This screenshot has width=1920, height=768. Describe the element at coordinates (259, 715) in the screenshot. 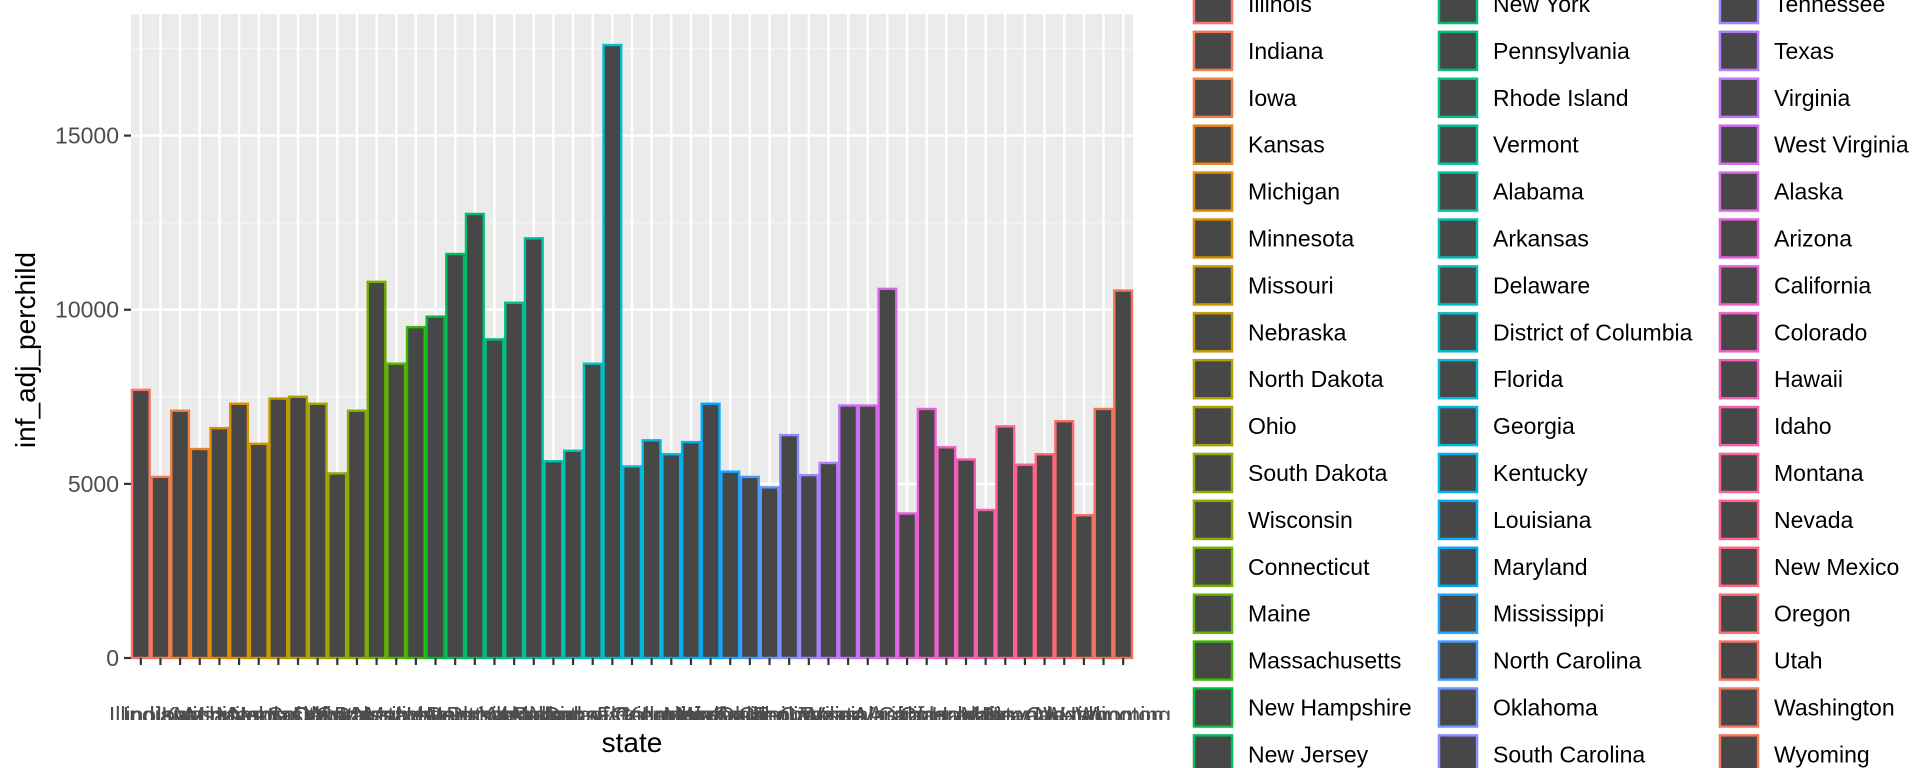

I see `x-tick-label: Missouri` at that location.